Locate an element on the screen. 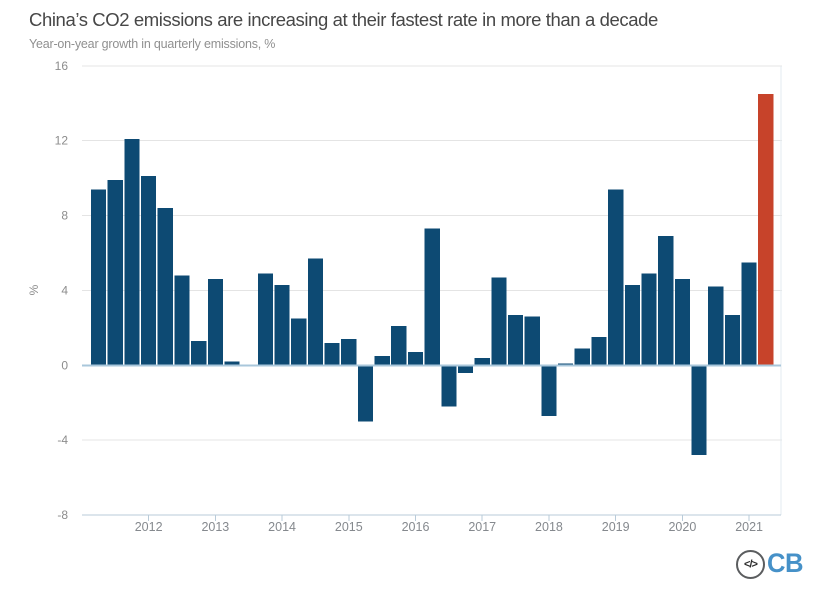 This screenshot has width=838, height=609. bar-q4-2017 is located at coordinates (549, 390).